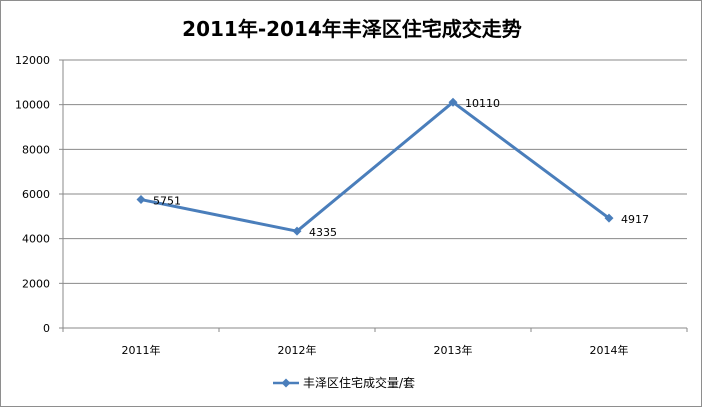 This screenshot has height=408, width=702. Describe the element at coordinates (297, 350) in the screenshot. I see `x-tick-label: 2012年` at that location.